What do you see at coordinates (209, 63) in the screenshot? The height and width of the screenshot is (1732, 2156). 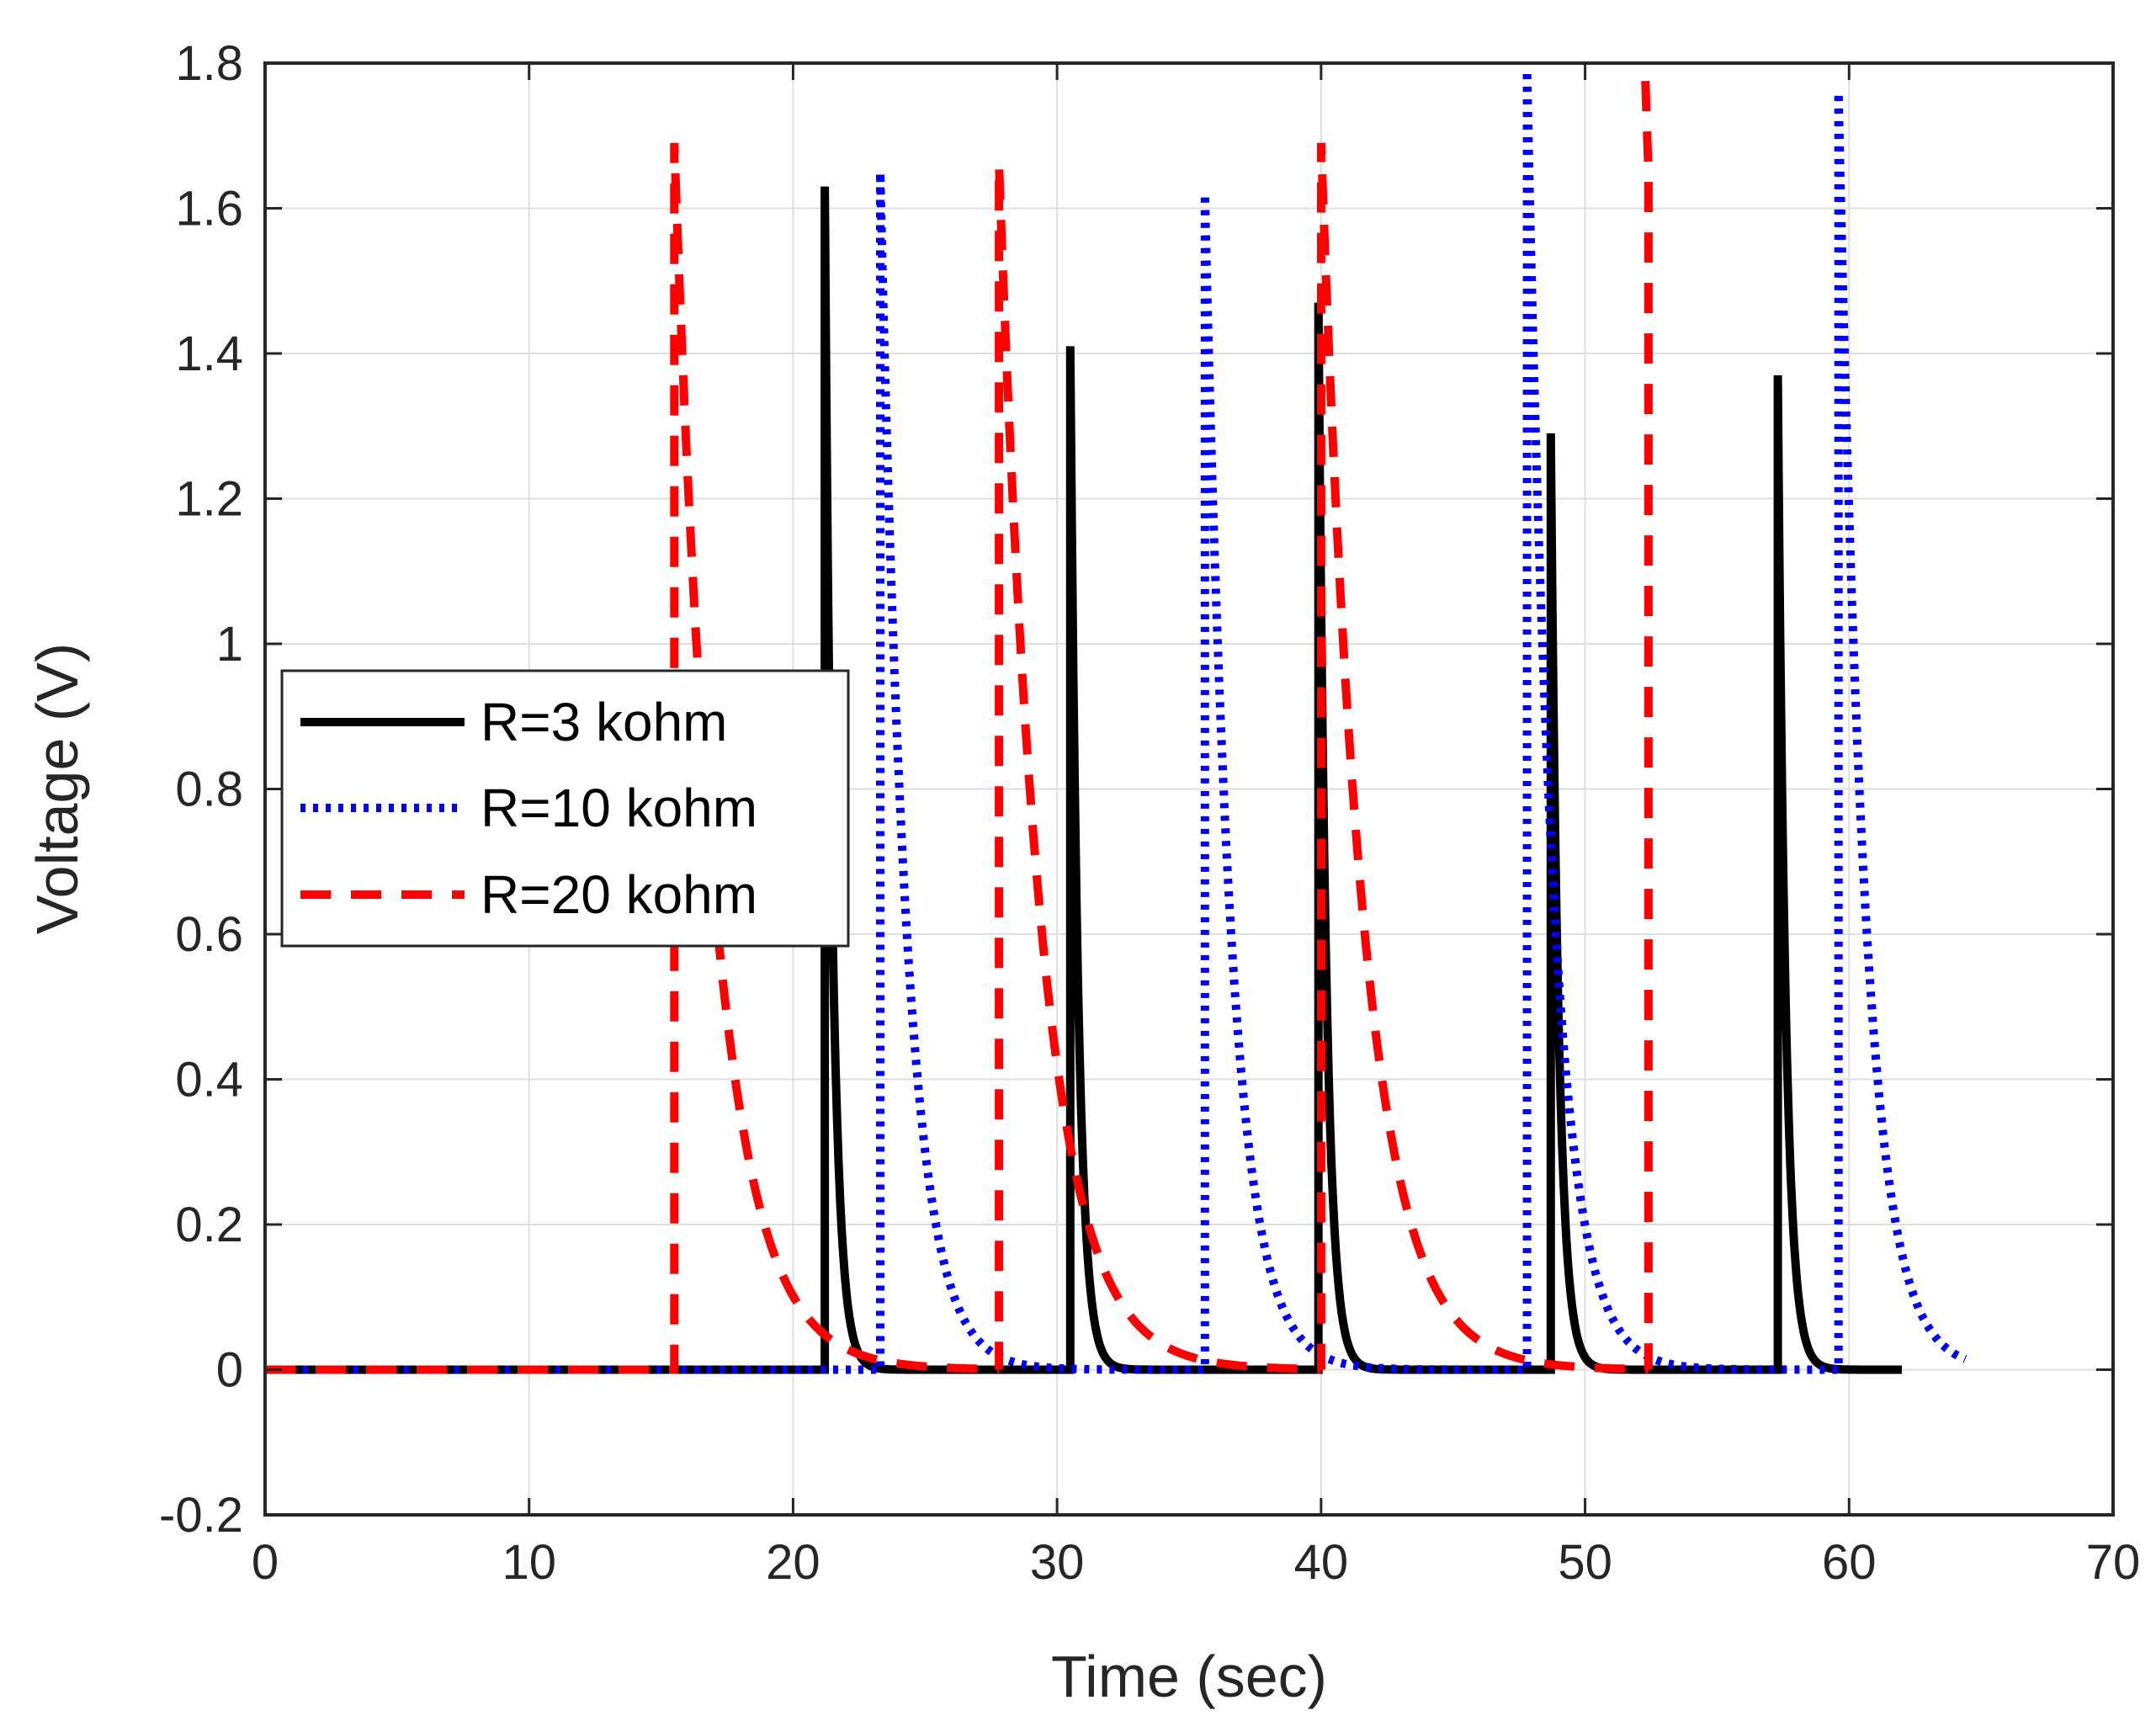 I see `y-tick-label: 1.8` at bounding box center [209, 63].